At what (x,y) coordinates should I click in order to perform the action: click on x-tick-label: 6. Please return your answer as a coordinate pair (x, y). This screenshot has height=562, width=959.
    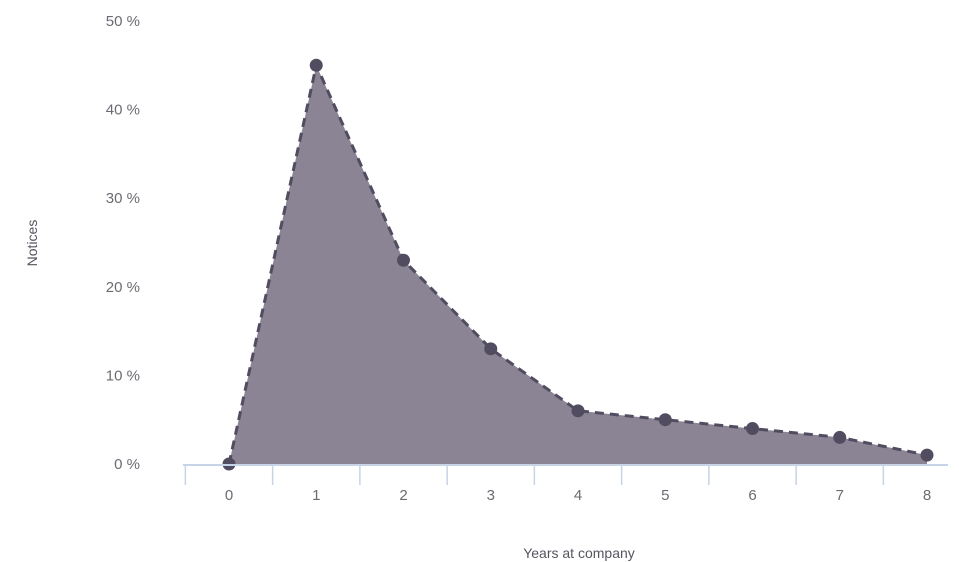
    Looking at the image, I should click on (752, 495).